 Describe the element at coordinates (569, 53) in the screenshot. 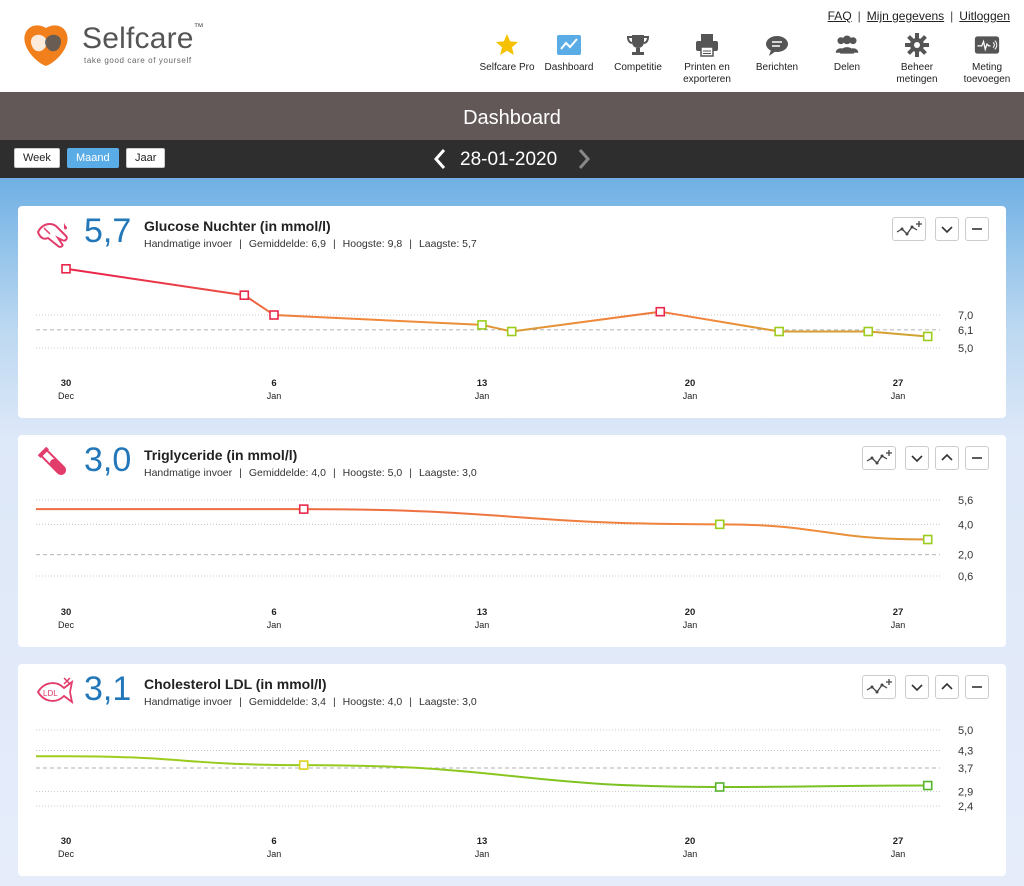

I see `nav-dashboard: Dashboard` at that location.